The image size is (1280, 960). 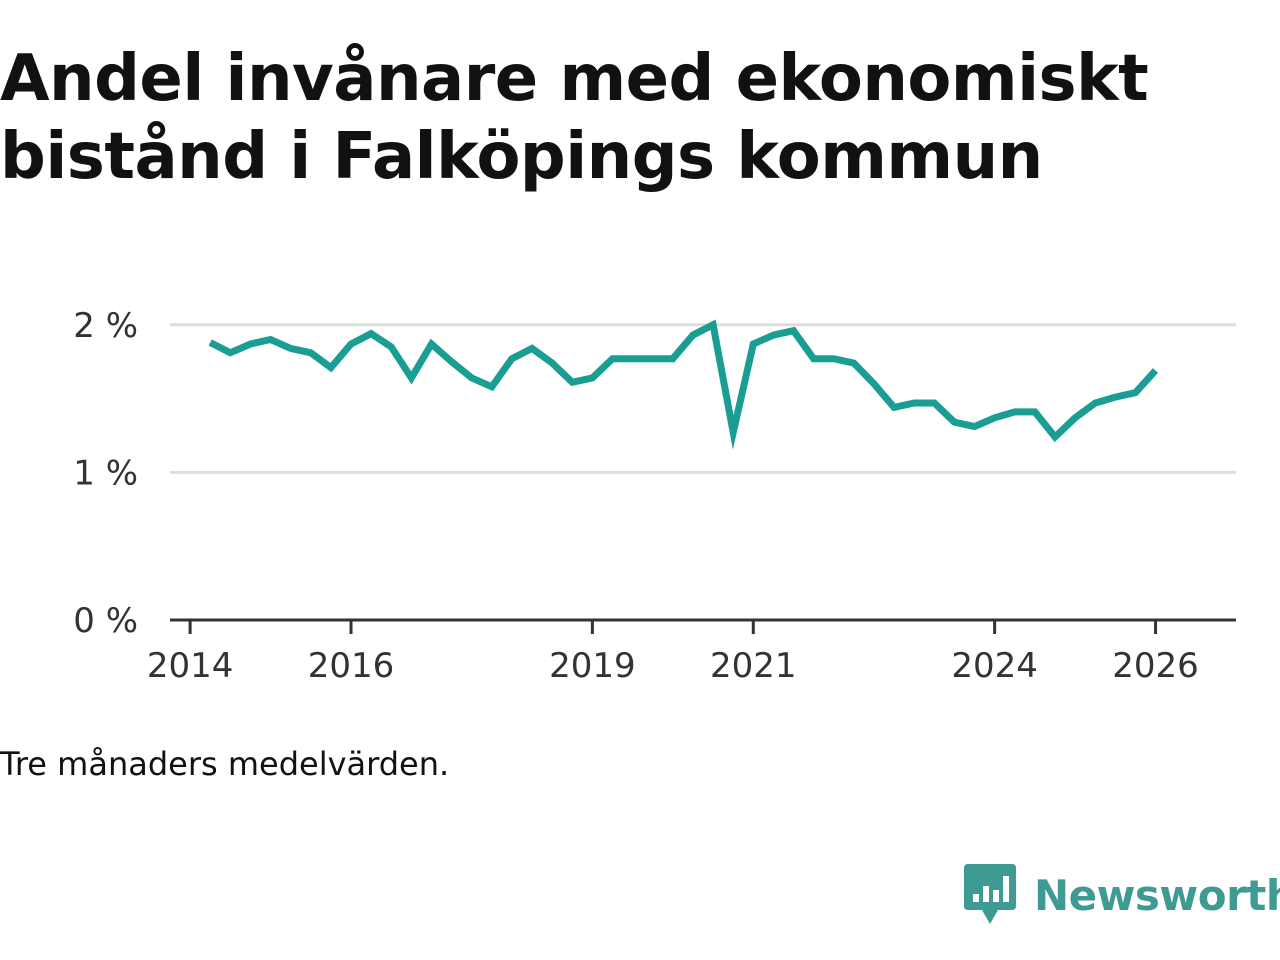 I want to click on series-line, so click(x=683, y=384).